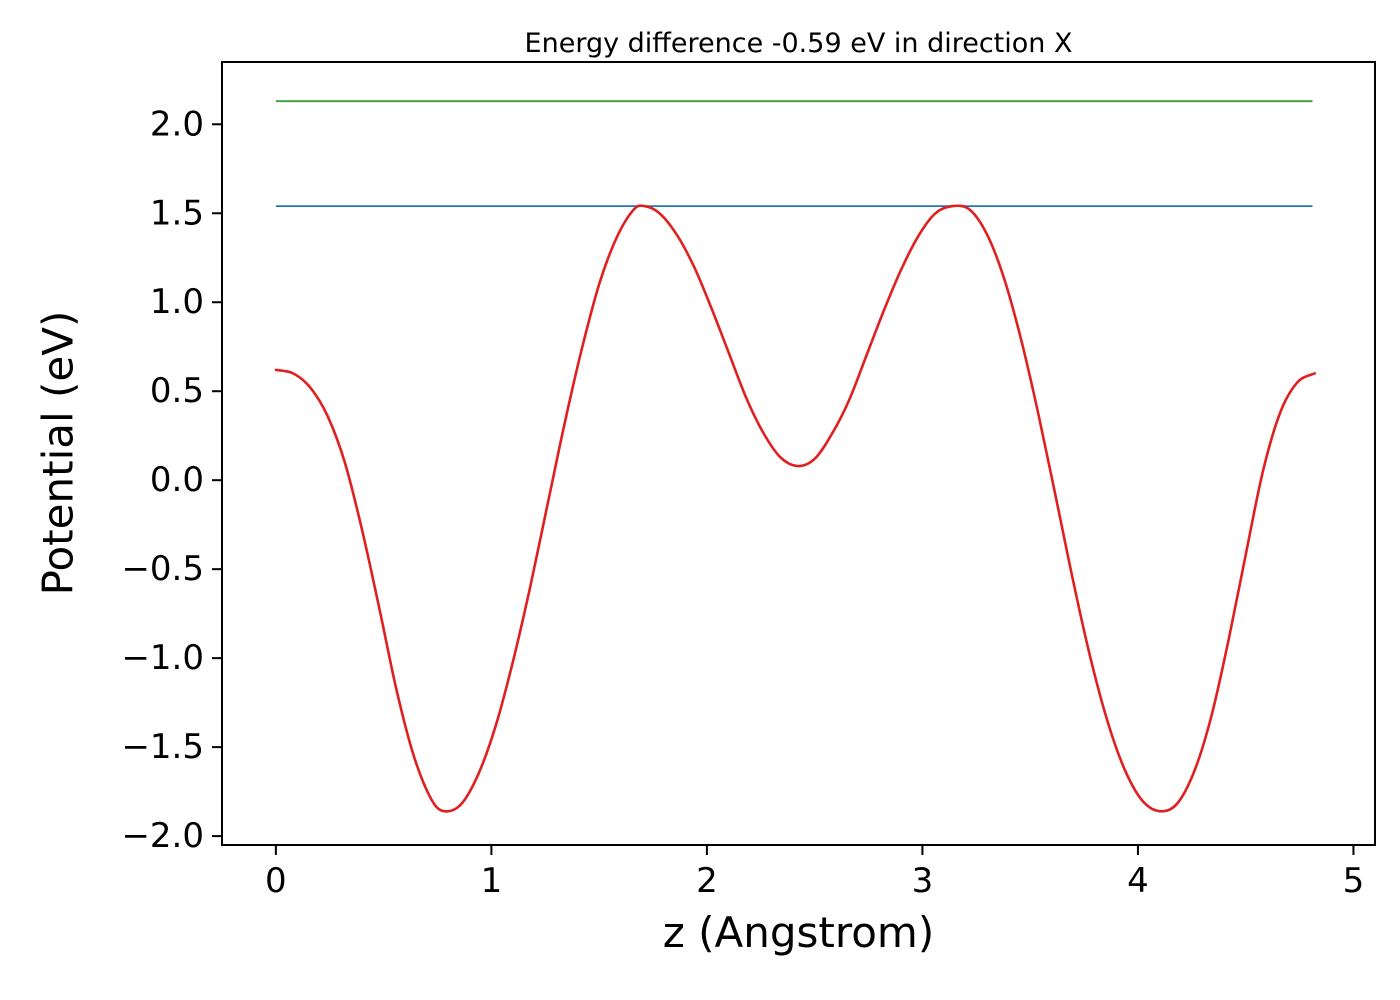 The height and width of the screenshot is (1000, 1400). I want to click on y-tick-label: 2.0, so click(177, 124).